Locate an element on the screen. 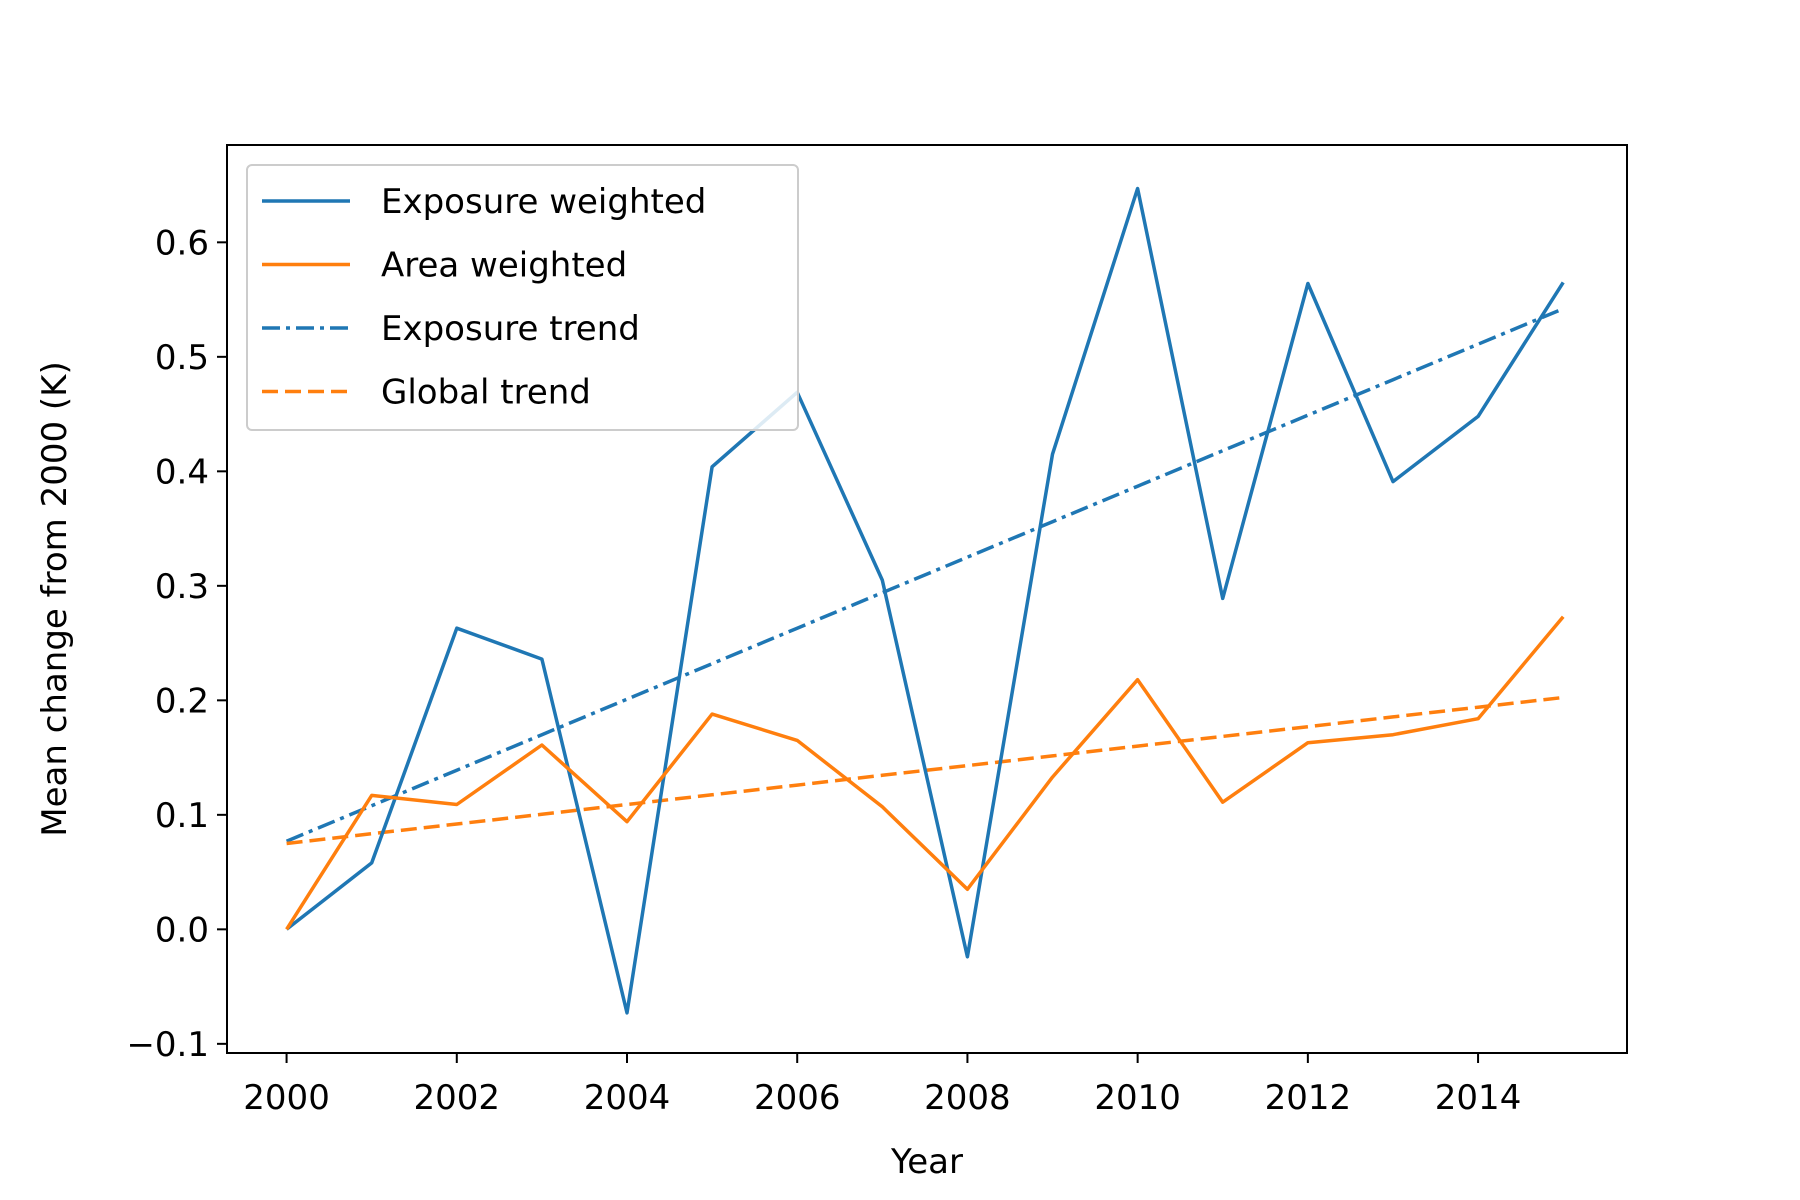  y-tick-label: 0.2 is located at coordinates (182, 701).